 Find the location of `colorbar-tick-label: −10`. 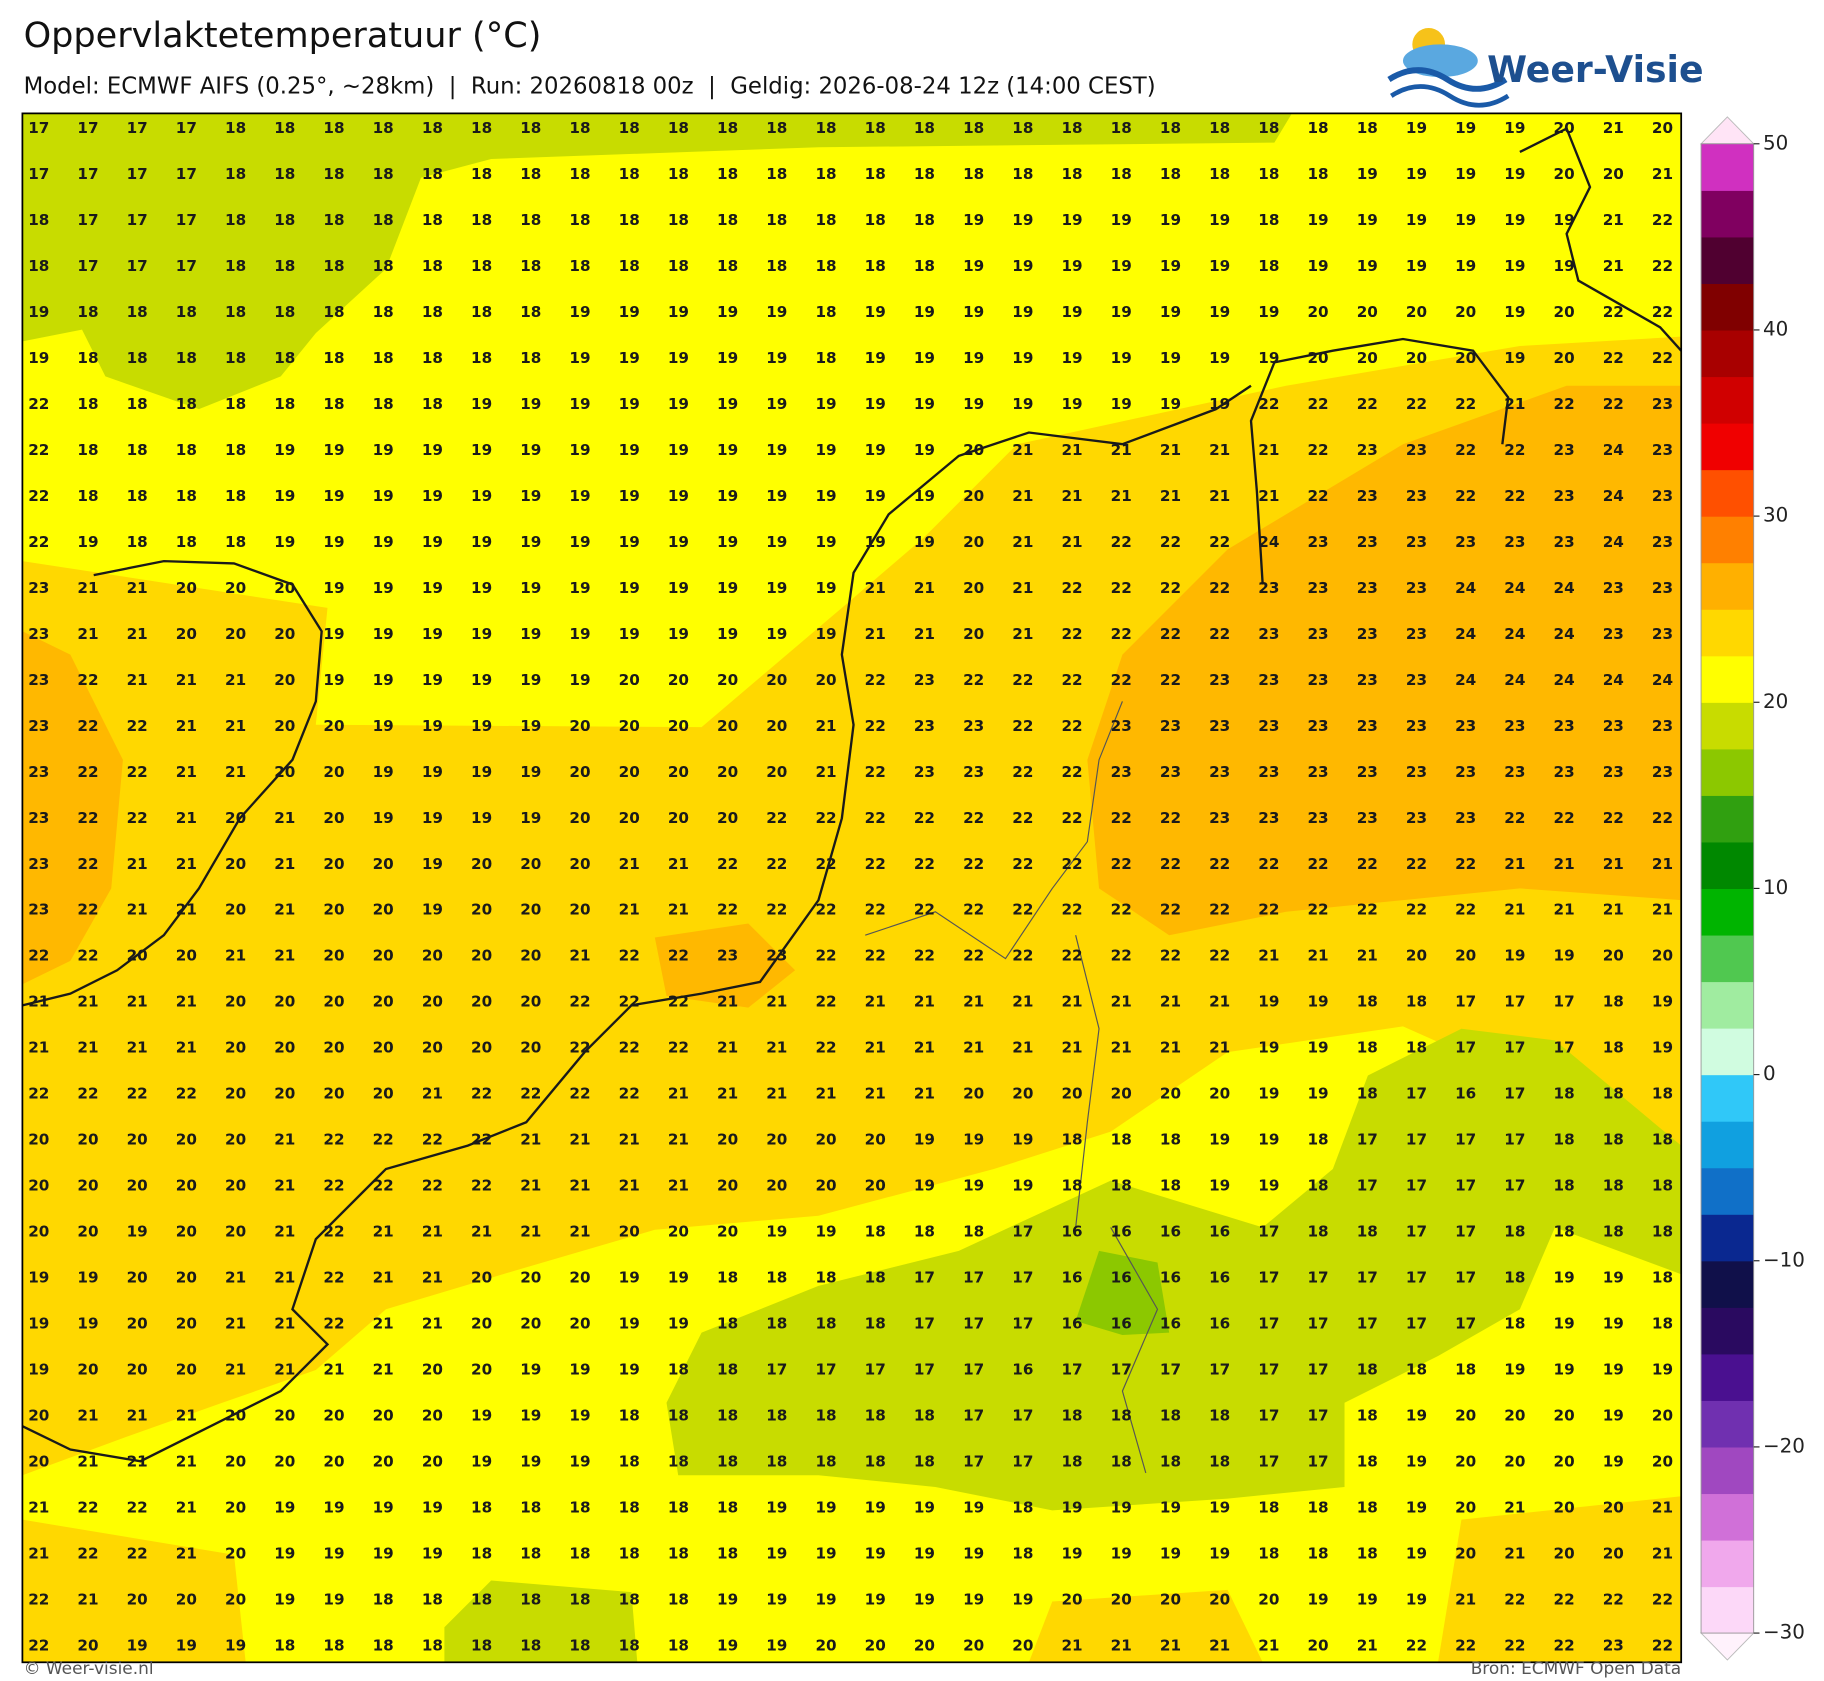

colorbar-tick-label: −10 is located at coordinates (1784, 1259).